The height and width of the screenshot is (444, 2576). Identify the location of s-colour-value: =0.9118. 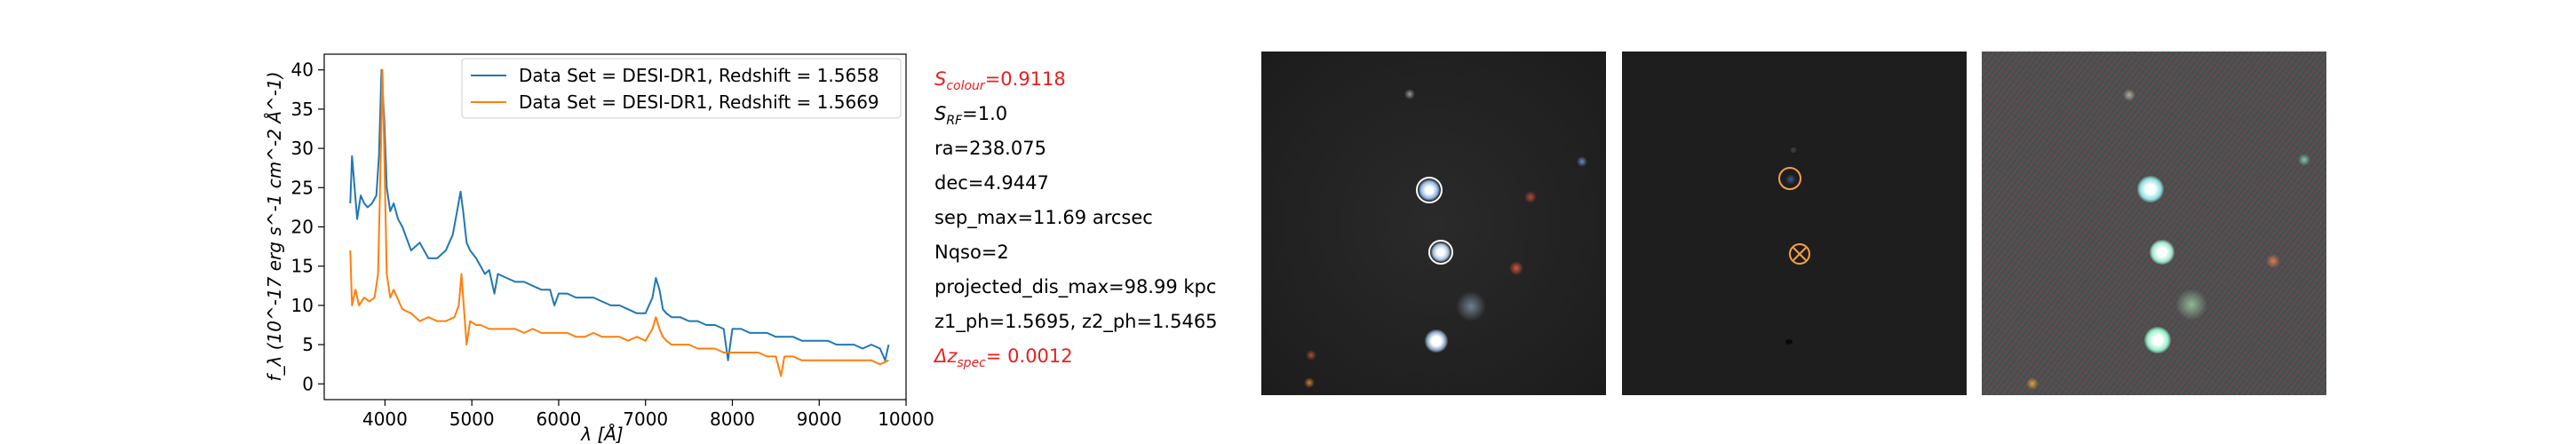
(1025, 79).